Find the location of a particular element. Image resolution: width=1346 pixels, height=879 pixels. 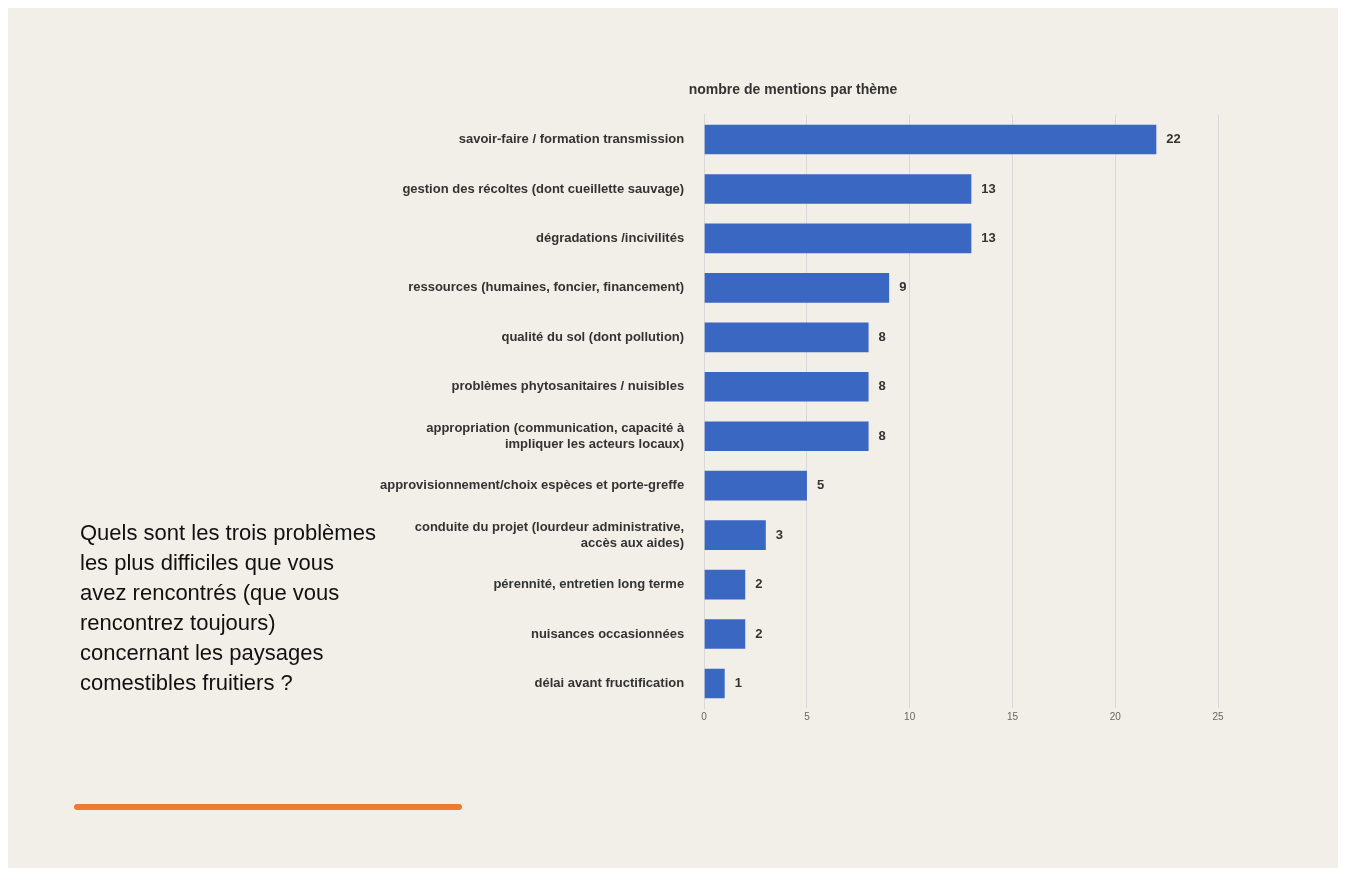

y-tick-label: nuisances occasionnées is located at coordinates (607, 633).